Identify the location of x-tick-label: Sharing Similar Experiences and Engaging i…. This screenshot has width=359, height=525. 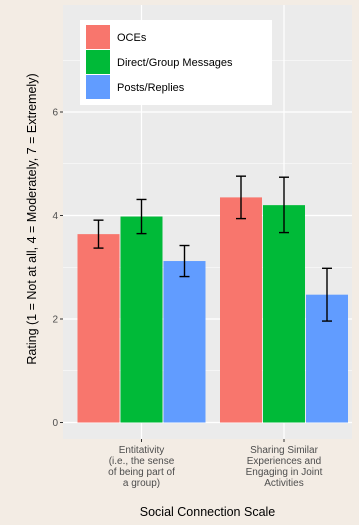
(284, 467).